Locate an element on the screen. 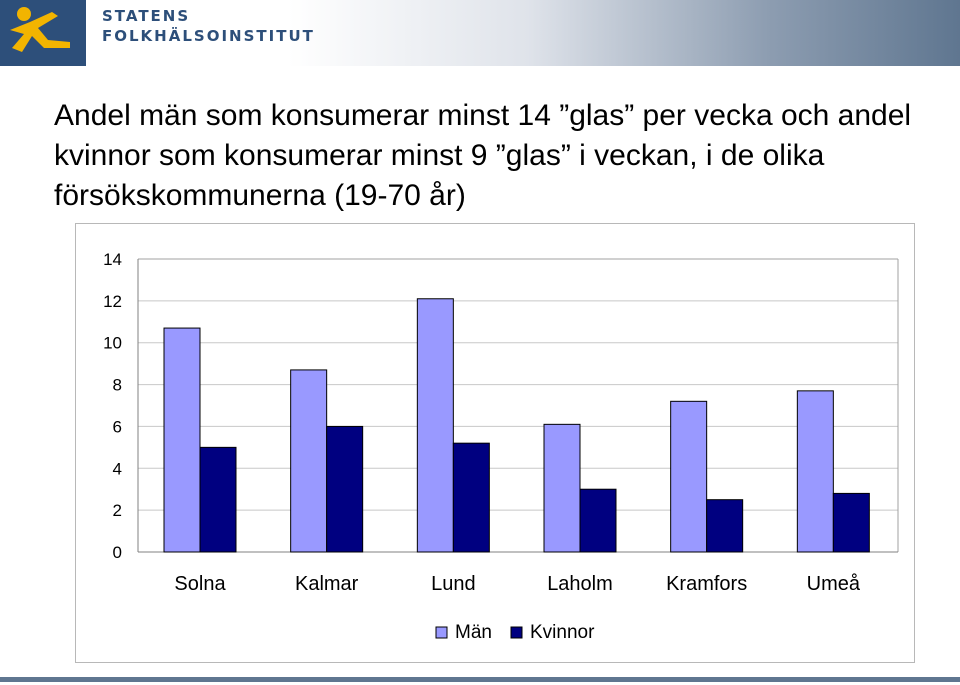 This screenshot has width=960, height=685. x-tick-label: Kramfors is located at coordinates (706, 584).